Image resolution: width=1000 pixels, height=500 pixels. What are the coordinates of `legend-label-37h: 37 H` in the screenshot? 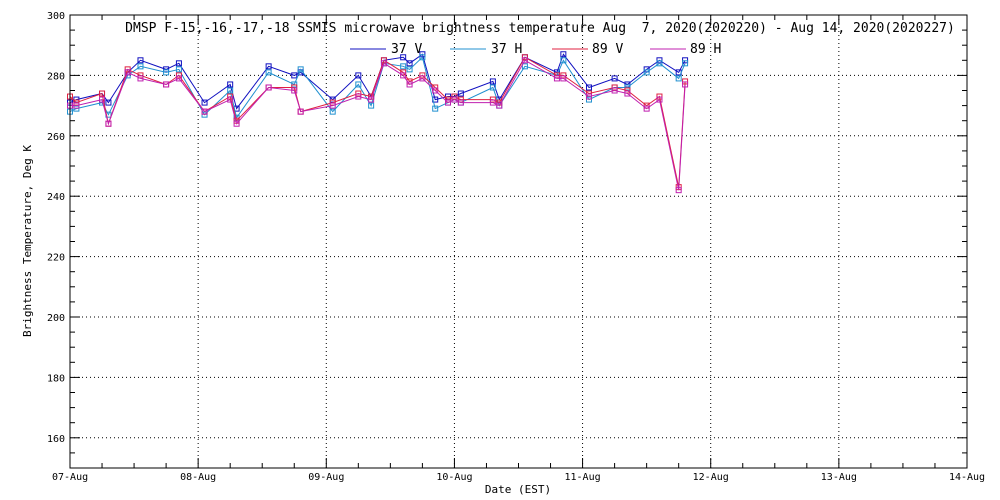 It's located at (506, 49).